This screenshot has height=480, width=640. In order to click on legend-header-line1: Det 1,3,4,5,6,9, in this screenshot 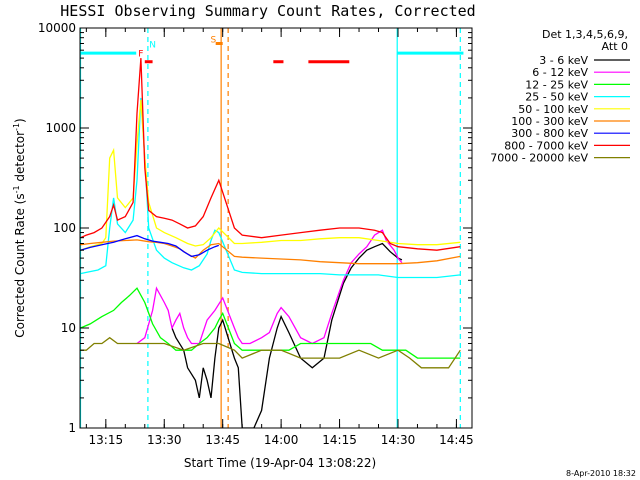, I will do `click(585, 34)`.